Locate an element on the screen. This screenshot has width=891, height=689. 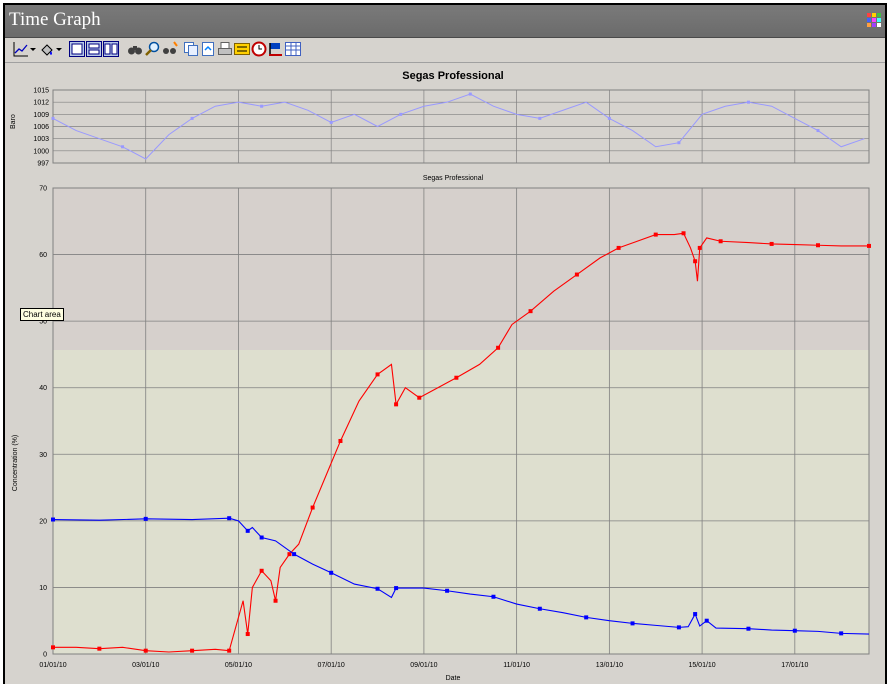
view2-icon is located at coordinates (94, 49).